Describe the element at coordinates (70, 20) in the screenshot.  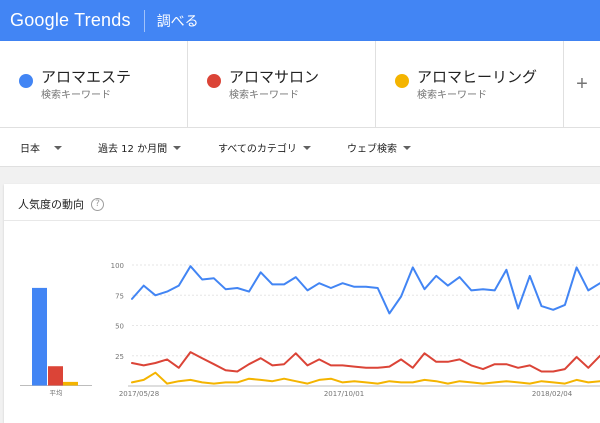
I see `google-trends-logo: Google Trends` at that location.